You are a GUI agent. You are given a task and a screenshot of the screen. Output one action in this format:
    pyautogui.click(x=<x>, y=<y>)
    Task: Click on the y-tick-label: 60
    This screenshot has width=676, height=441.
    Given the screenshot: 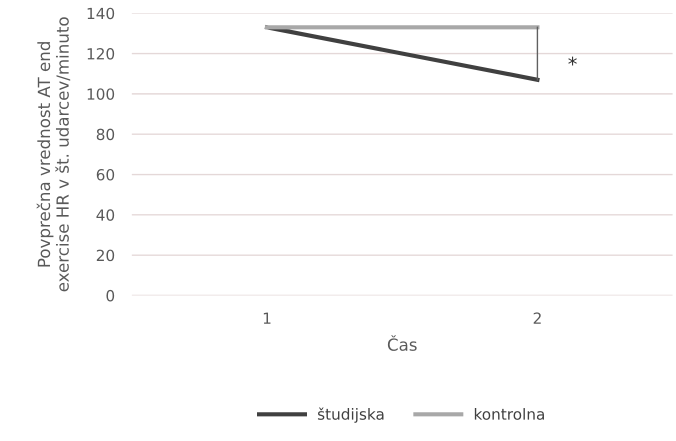 What is the action you would take?
    pyautogui.click(x=105, y=174)
    